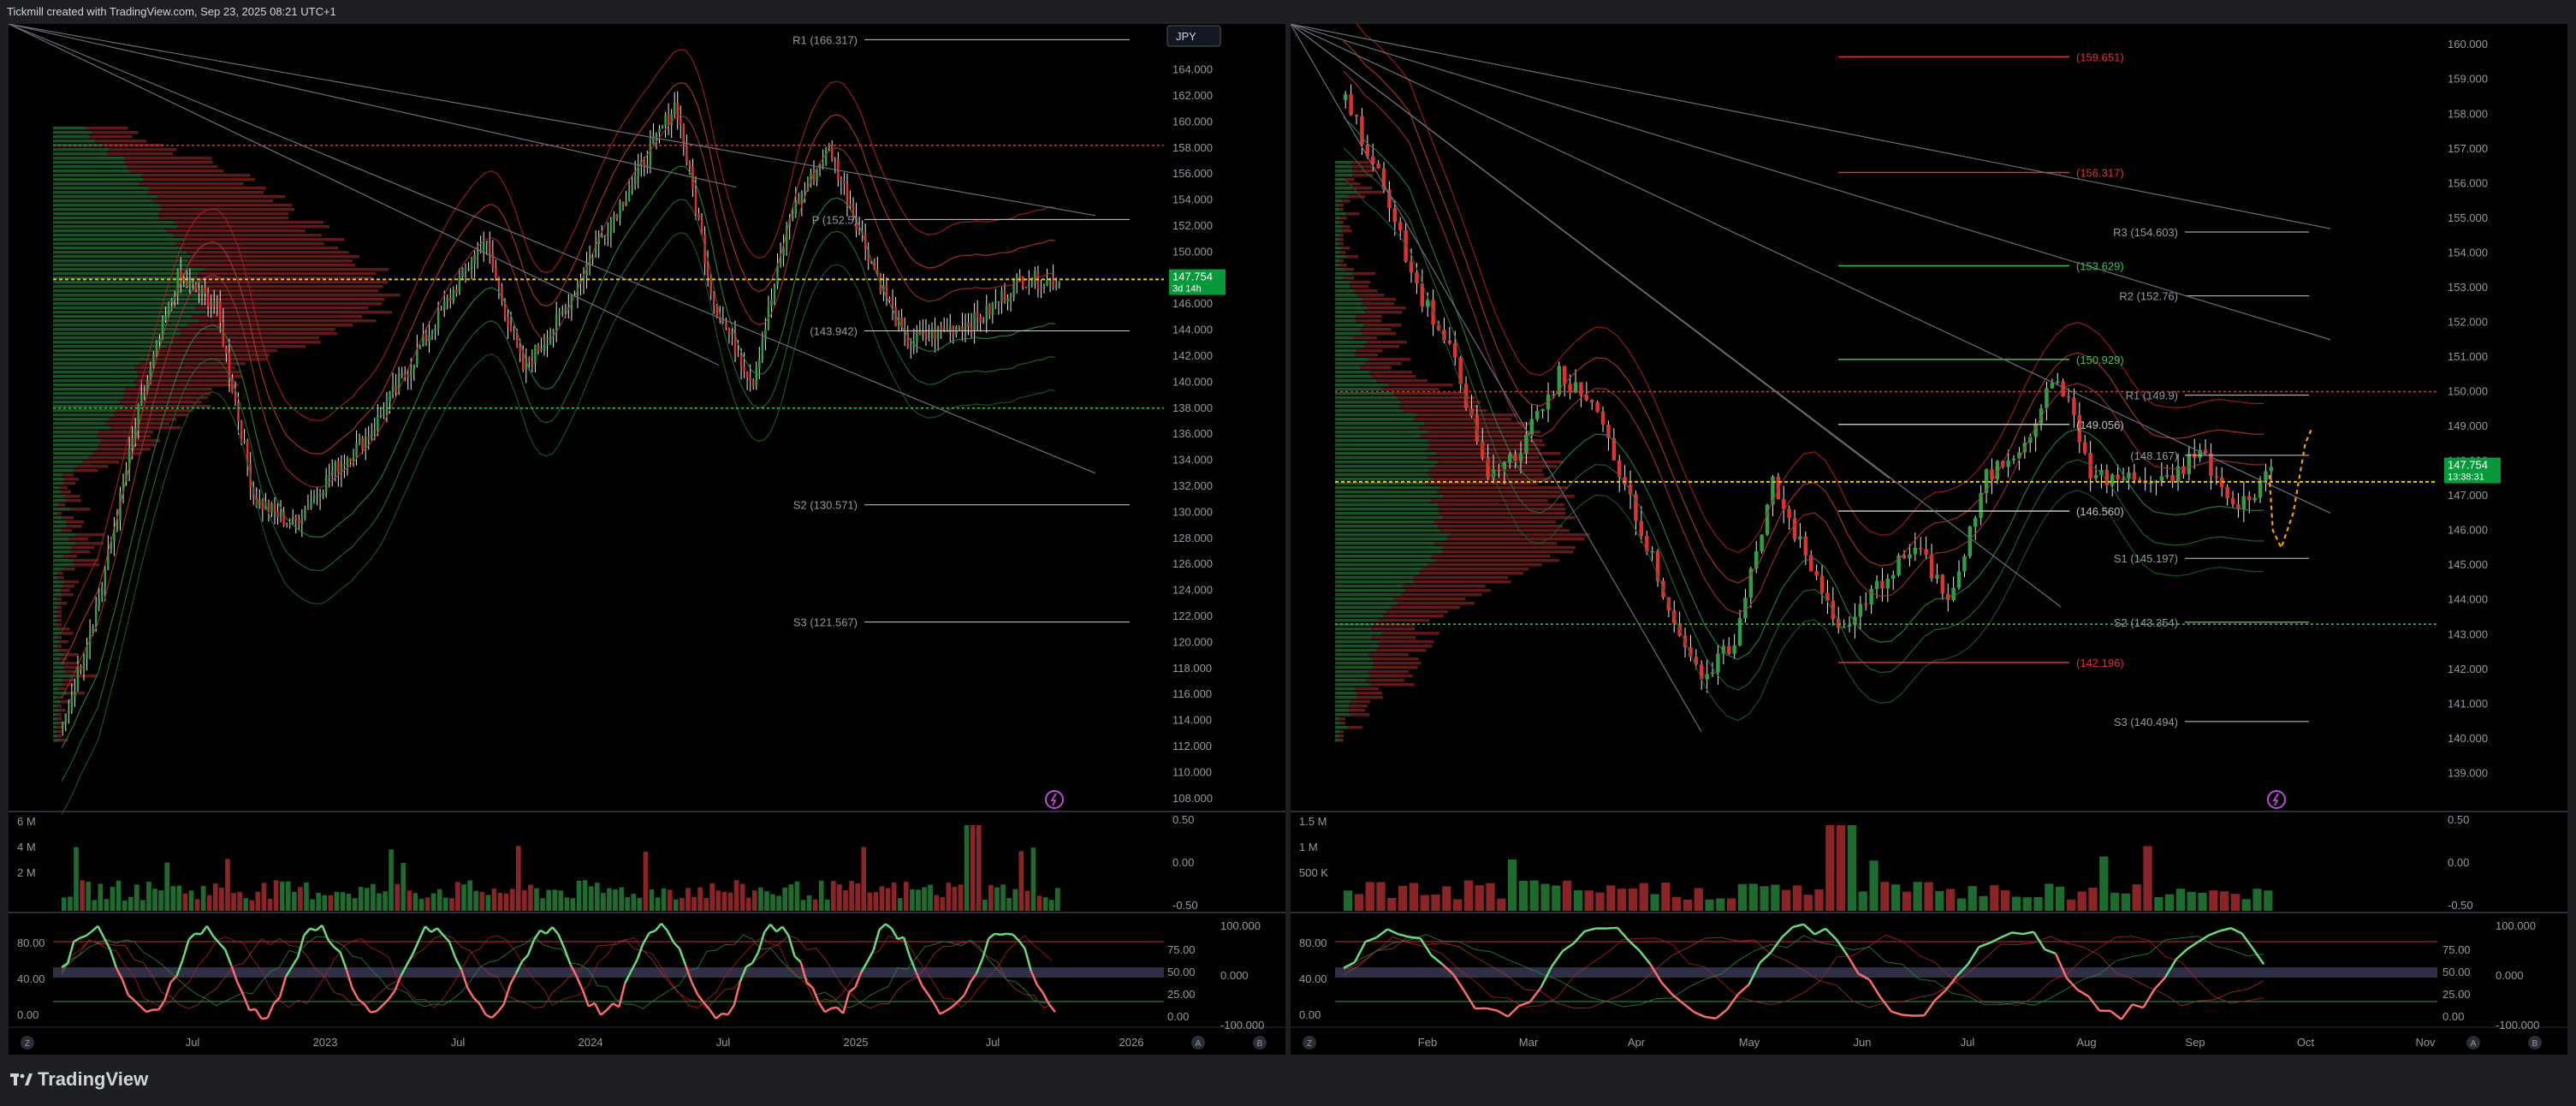 Image resolution: width=2576 pixels, height=1106 pixels. I want to click on x-tick-label: Jul, so click(193, 1042).